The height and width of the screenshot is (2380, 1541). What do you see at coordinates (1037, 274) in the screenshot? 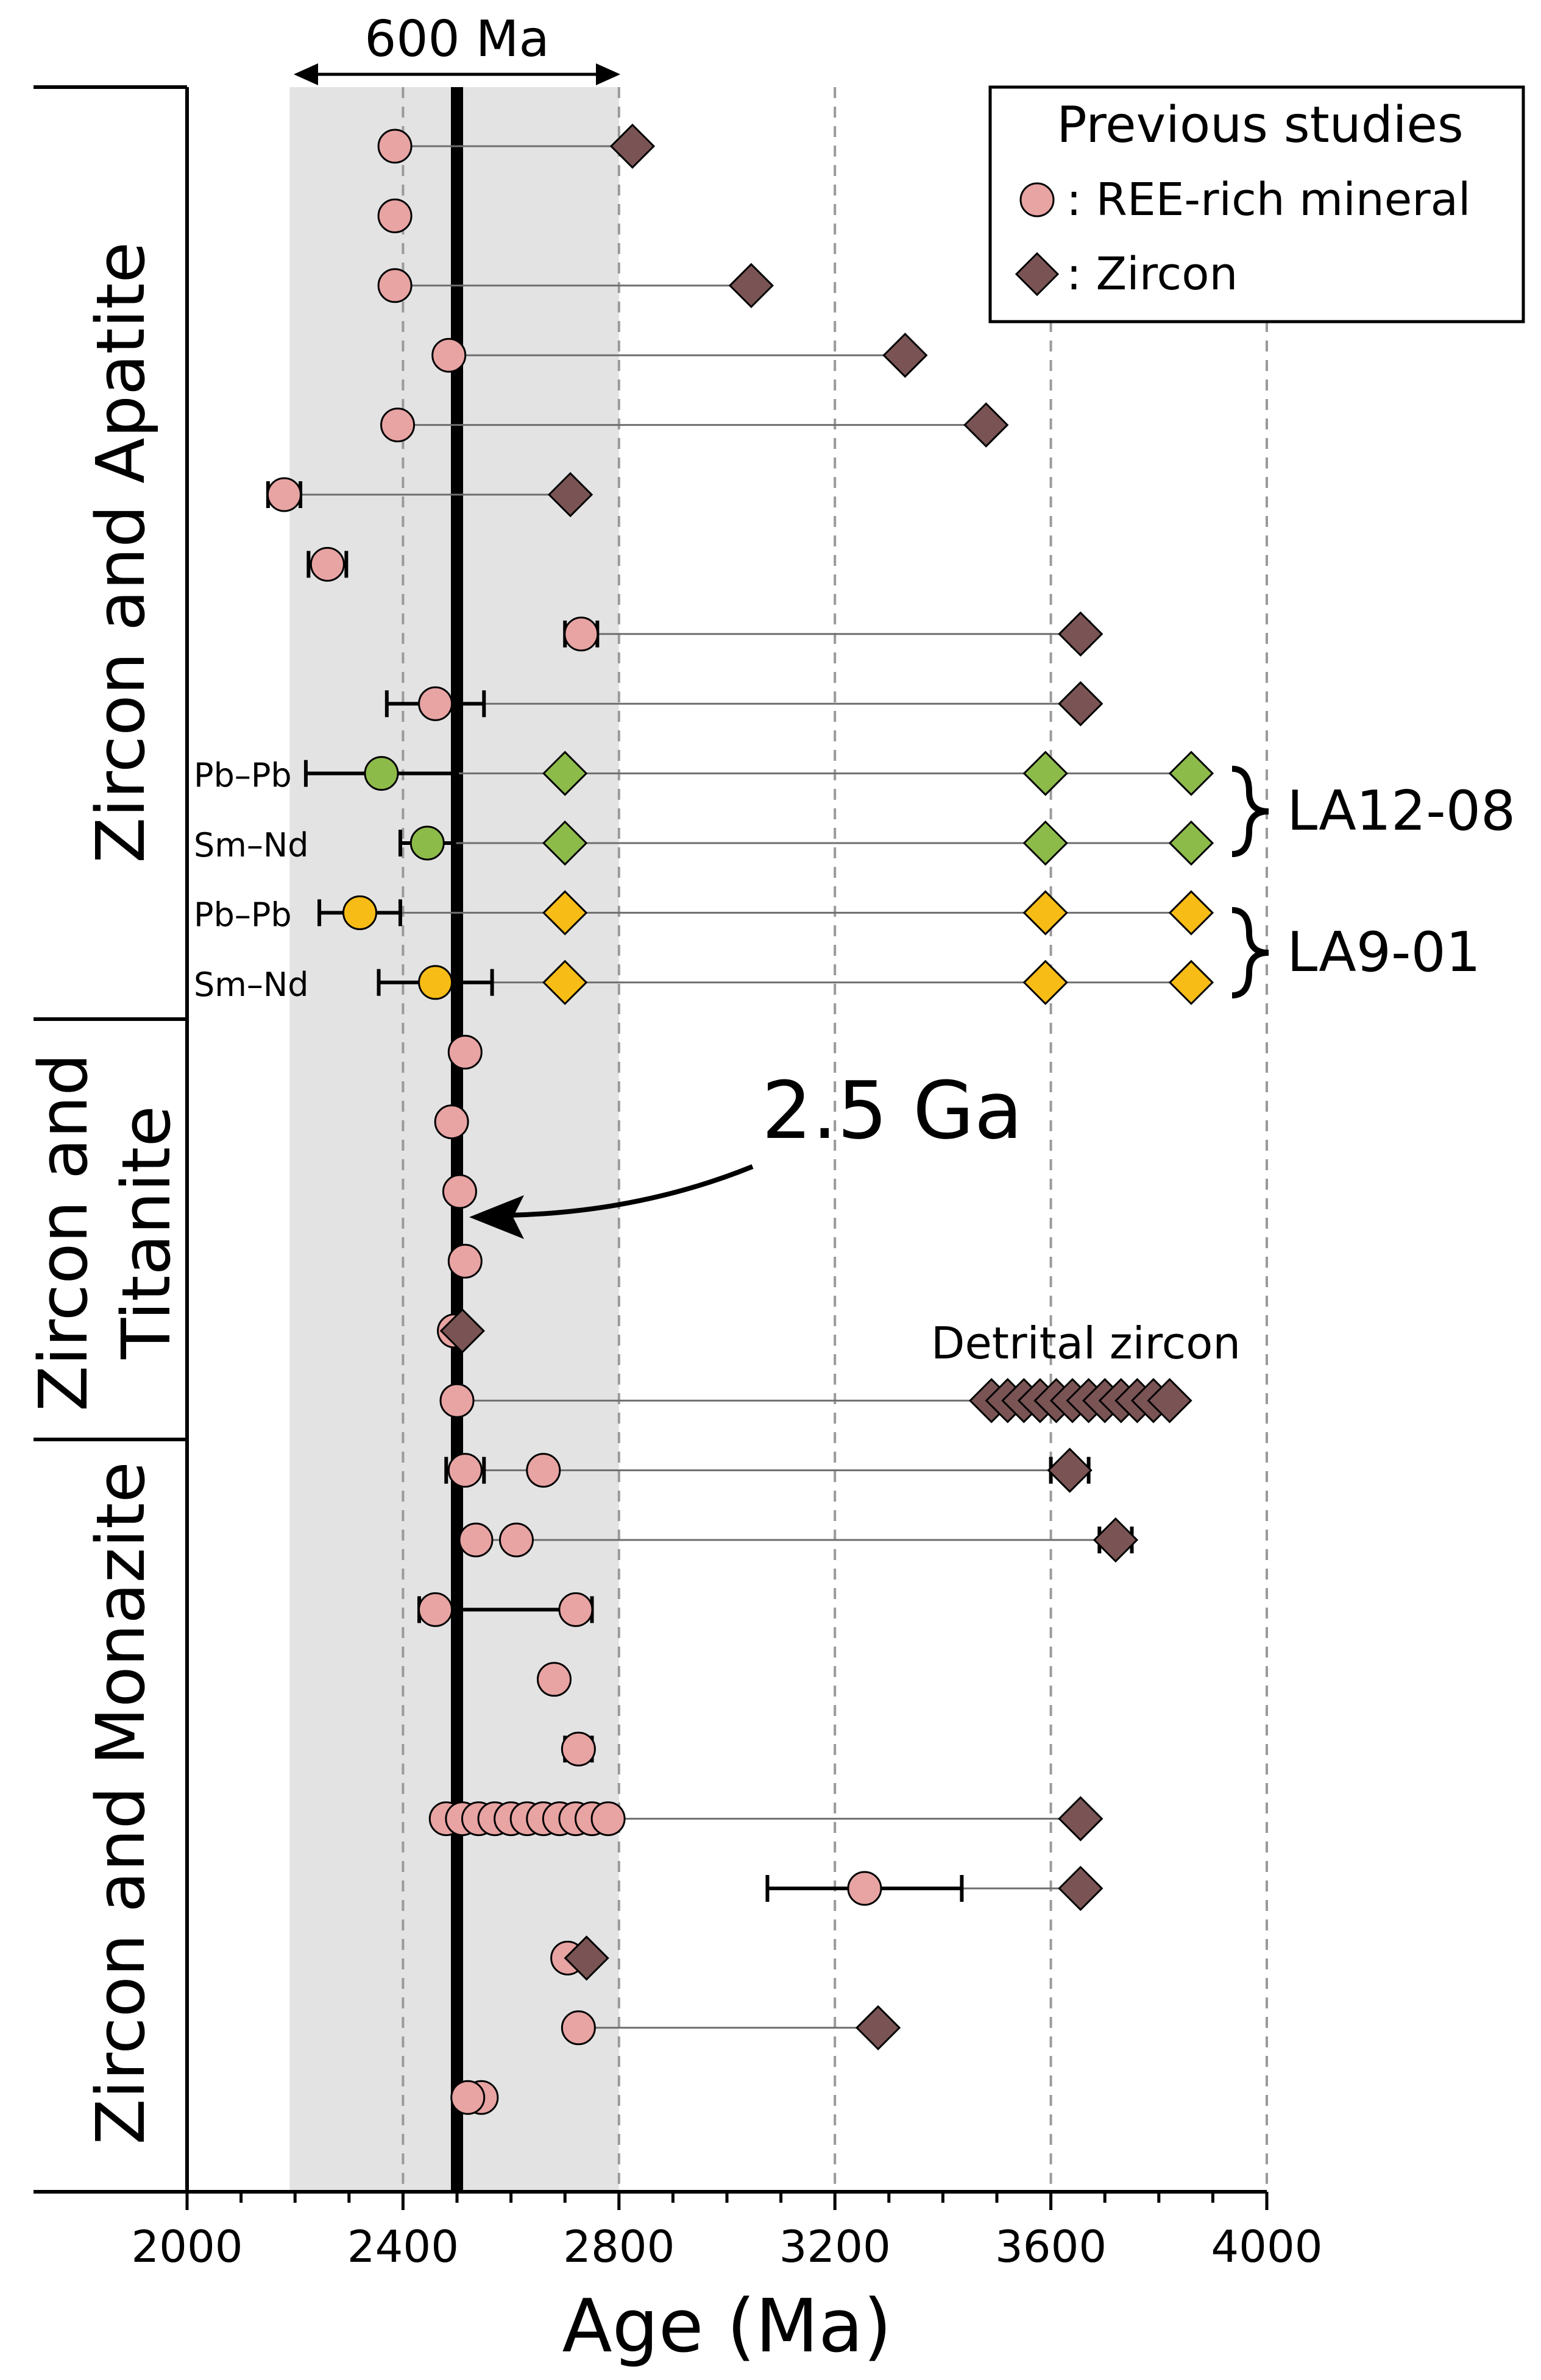
I see `legend-marker-diamond` at bounding box center [1037, 274].